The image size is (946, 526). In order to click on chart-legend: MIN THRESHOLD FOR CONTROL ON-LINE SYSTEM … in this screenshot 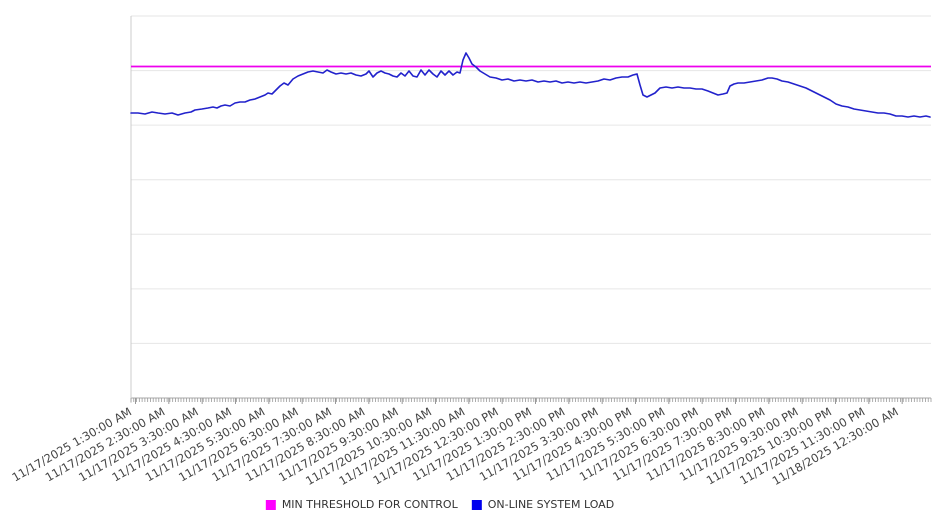, I will do `click(440, 504)`.